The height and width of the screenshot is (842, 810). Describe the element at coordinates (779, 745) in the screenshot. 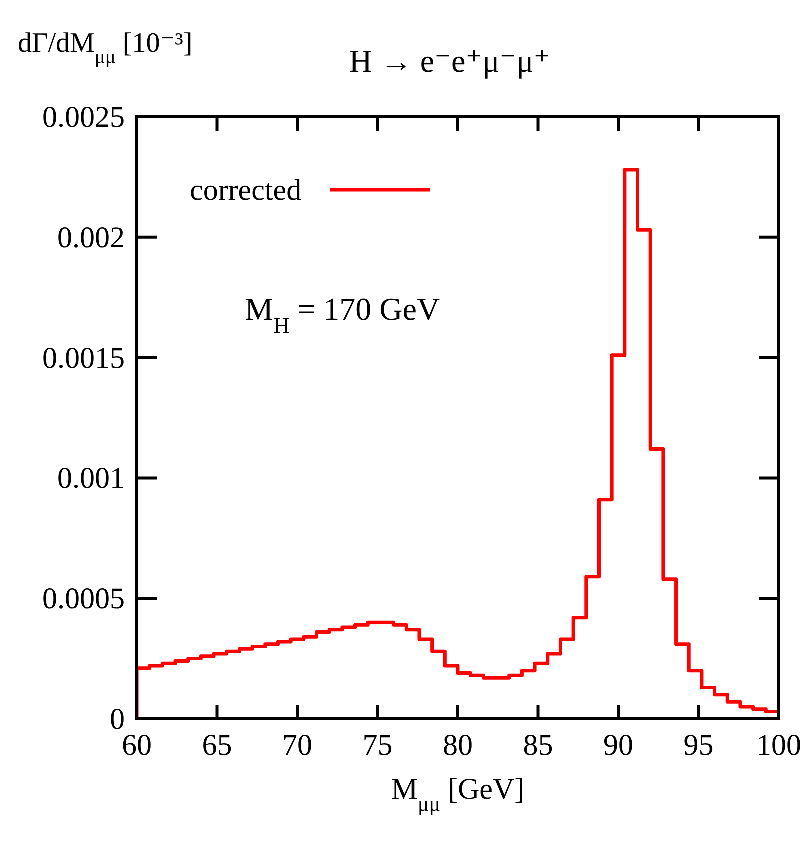

I see `x-tick-label: 100` at that location.